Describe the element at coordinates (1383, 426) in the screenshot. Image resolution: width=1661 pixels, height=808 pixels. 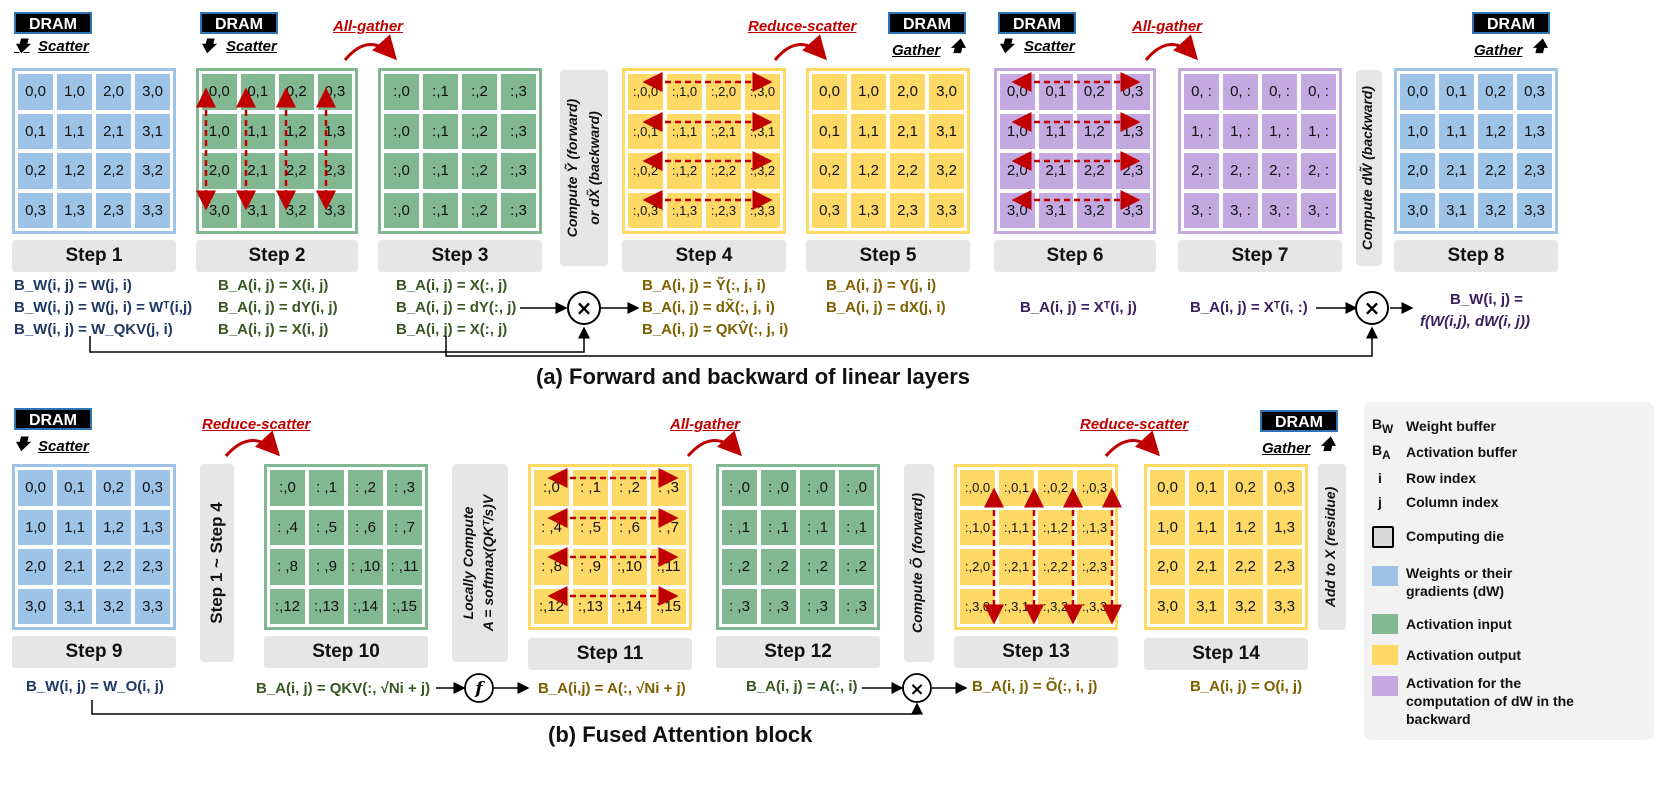
I see `legend-sym-bw: BW` at that location.